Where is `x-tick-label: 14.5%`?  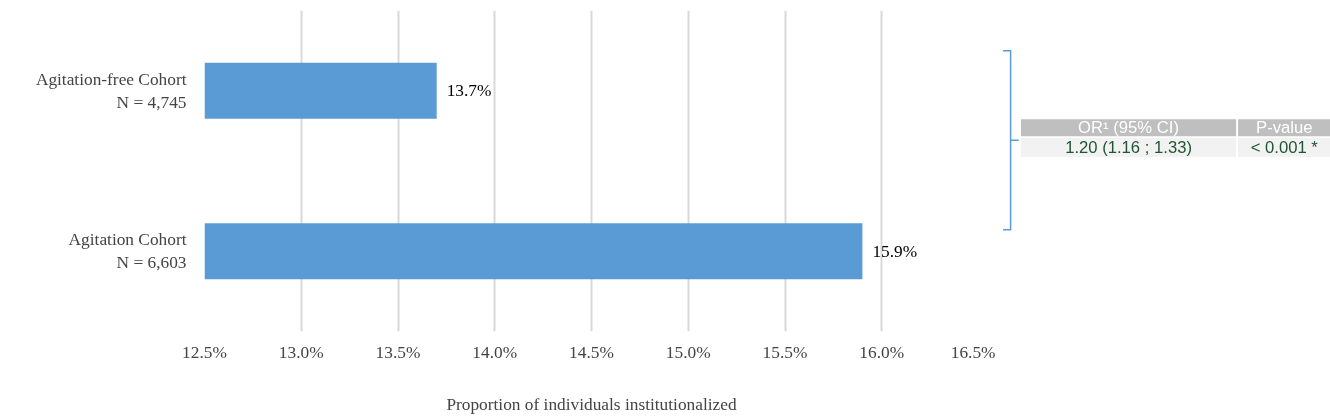 x-tick-label: 14.5% is located at coordinates (591, 352).